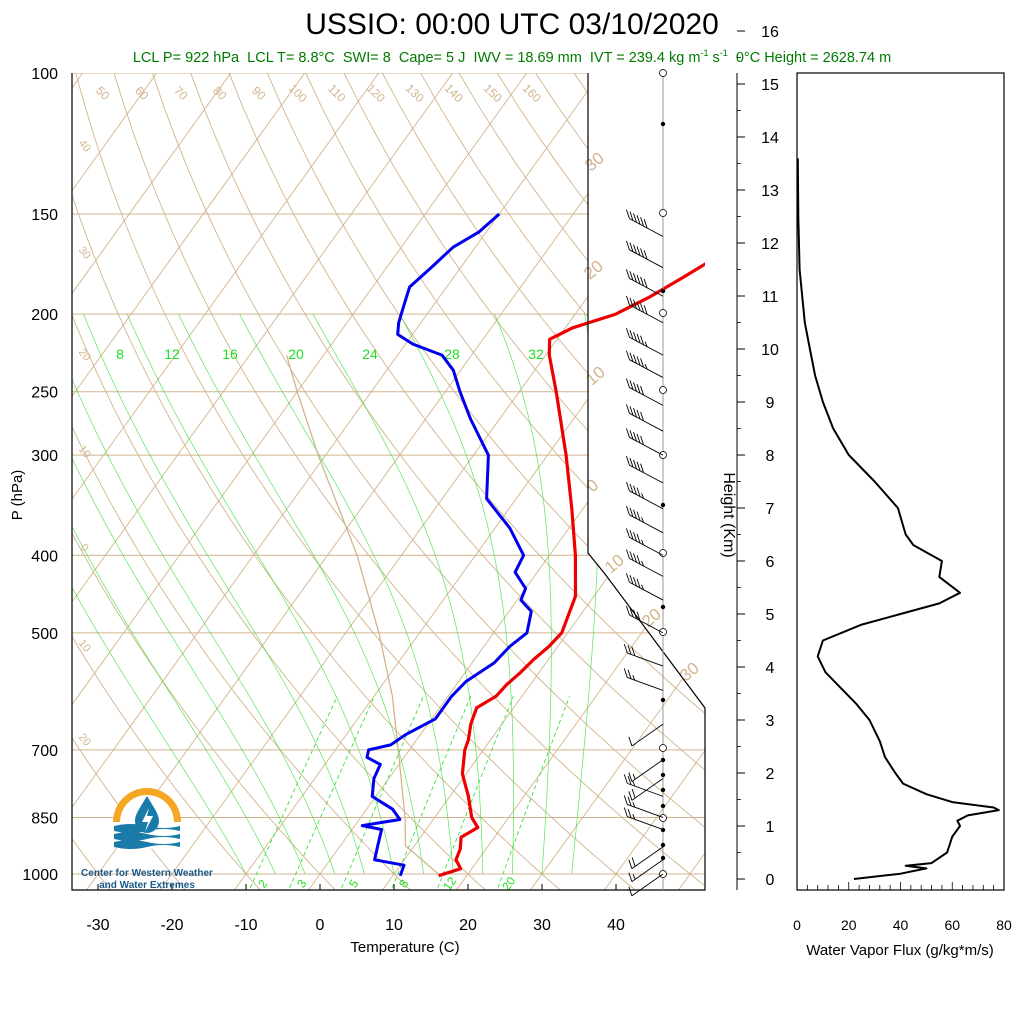  Describe the element at coordinates (770, 297) in the screenshot. I see `height-tick-label: 11` at that location.